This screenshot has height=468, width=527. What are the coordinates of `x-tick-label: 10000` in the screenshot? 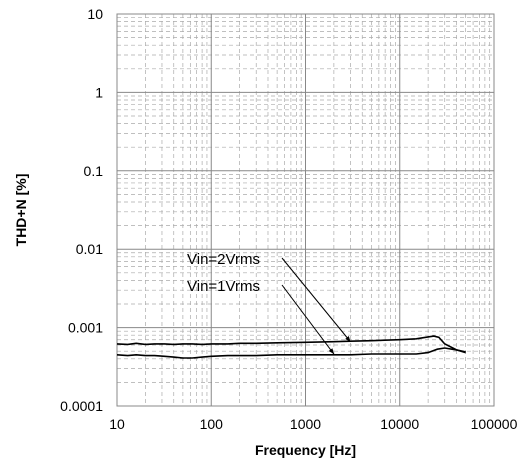 It's located at (399, 424).